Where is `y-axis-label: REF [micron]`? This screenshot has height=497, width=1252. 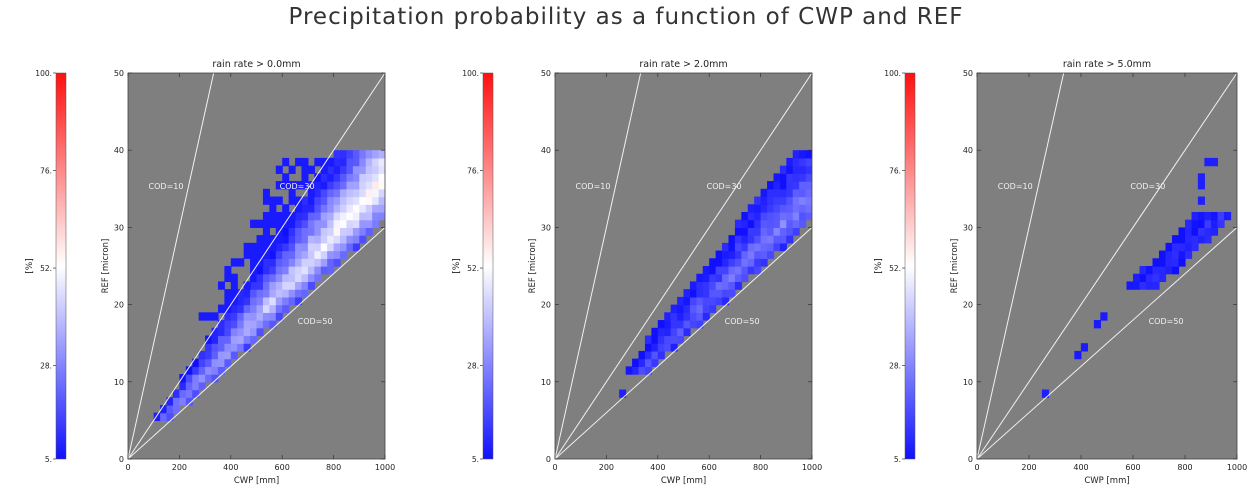
y-axis-label: REF [micron] is located at coordinates (955, 266).